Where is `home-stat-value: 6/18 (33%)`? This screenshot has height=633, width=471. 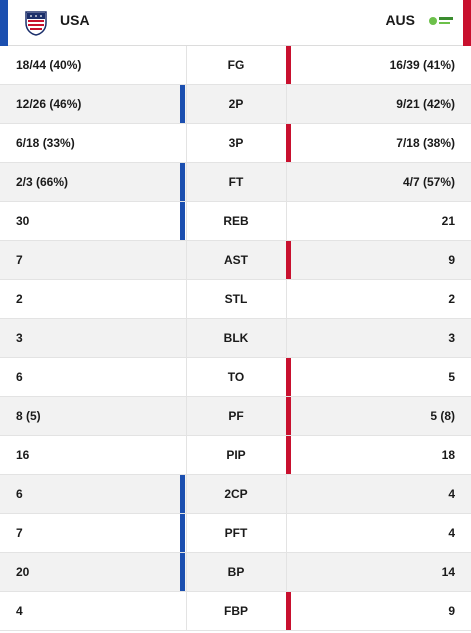 home-stat-value: 6/18 (33%) is located at coordinates (45, 143).